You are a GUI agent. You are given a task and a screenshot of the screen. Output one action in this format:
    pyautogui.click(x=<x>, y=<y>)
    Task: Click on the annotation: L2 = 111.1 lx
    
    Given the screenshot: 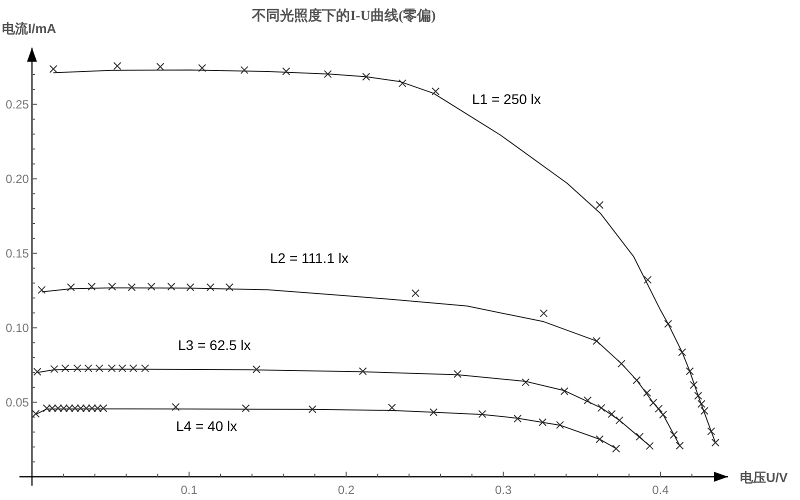 What is the action you would take?
    pyautogui.click(x=309, y=258)
    